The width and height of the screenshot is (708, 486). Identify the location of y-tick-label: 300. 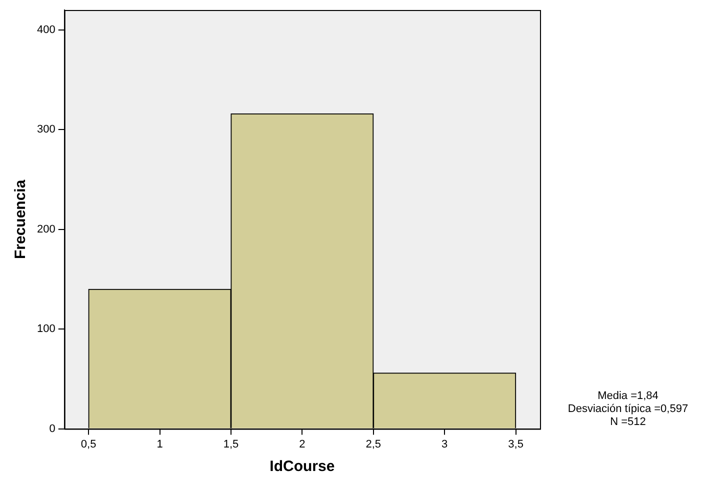
(46, 130).